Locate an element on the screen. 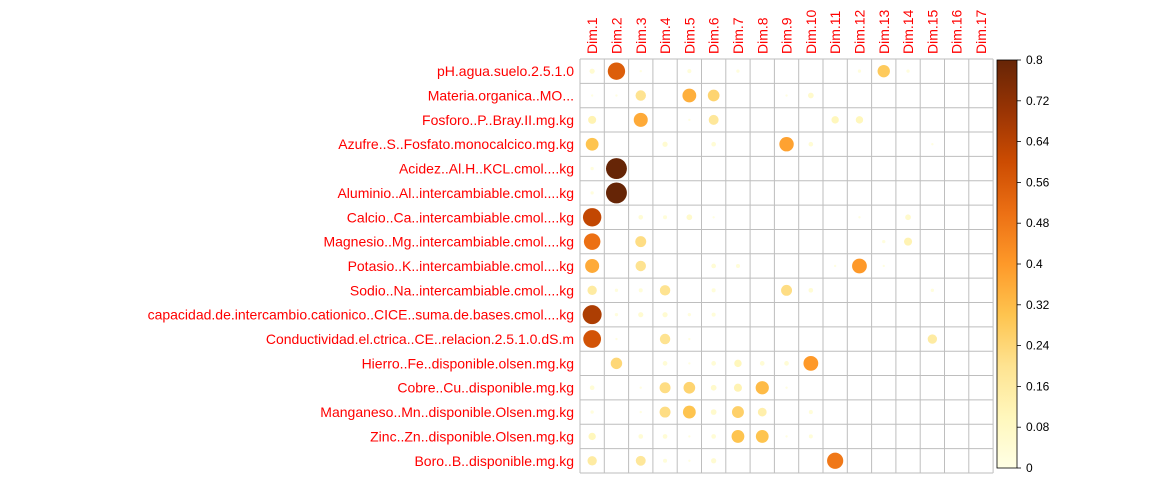  colorbar-tick-label: 0.72 is located at coordinates (1038, 101).